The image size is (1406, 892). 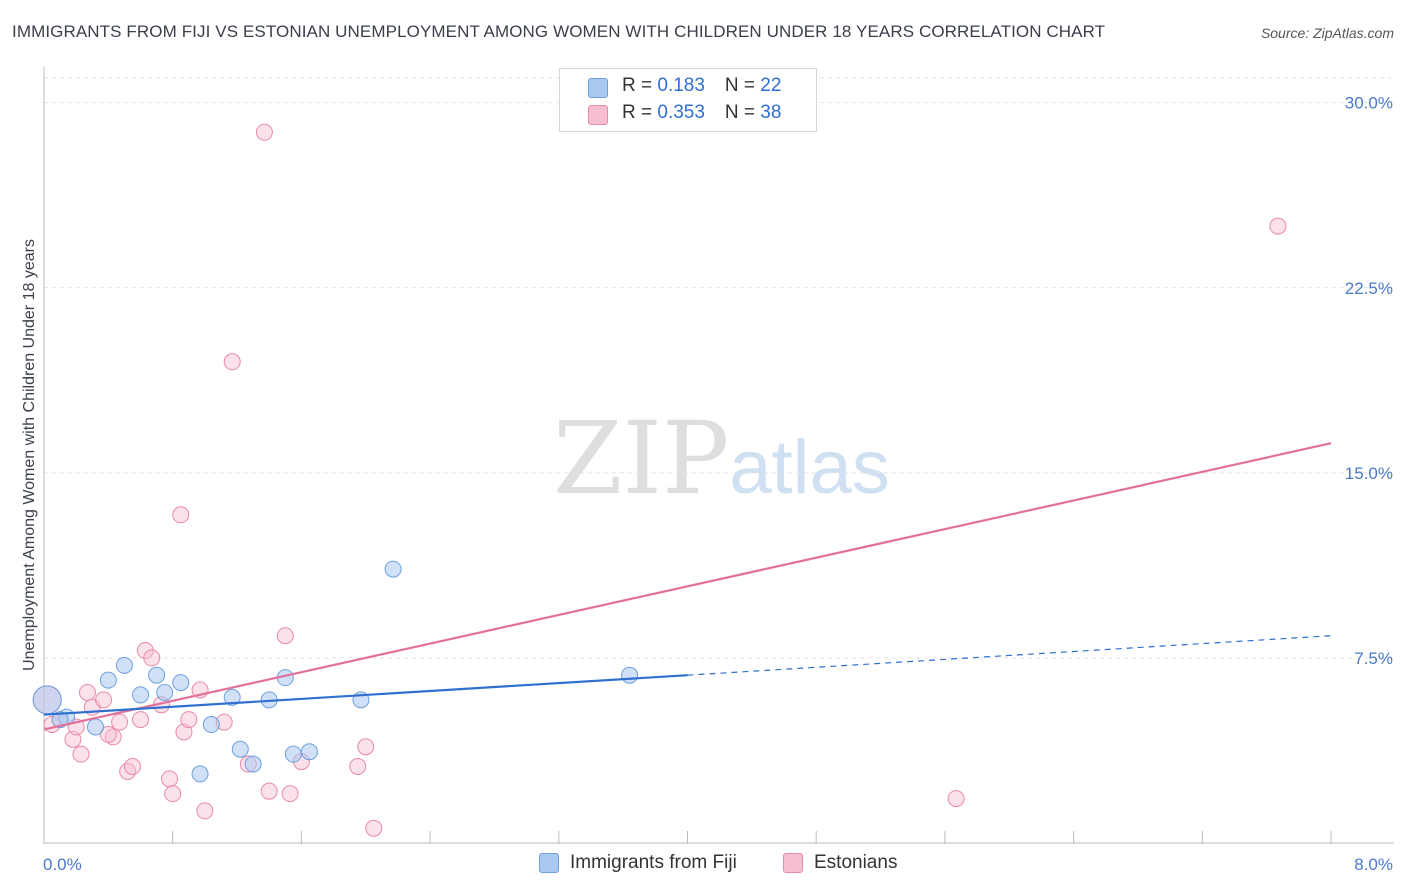 What do you see at coordinates (1373, 864) in the screenshot?
I see `x-tick-label-max: 8.0%` at bounding box center [1373, 864].